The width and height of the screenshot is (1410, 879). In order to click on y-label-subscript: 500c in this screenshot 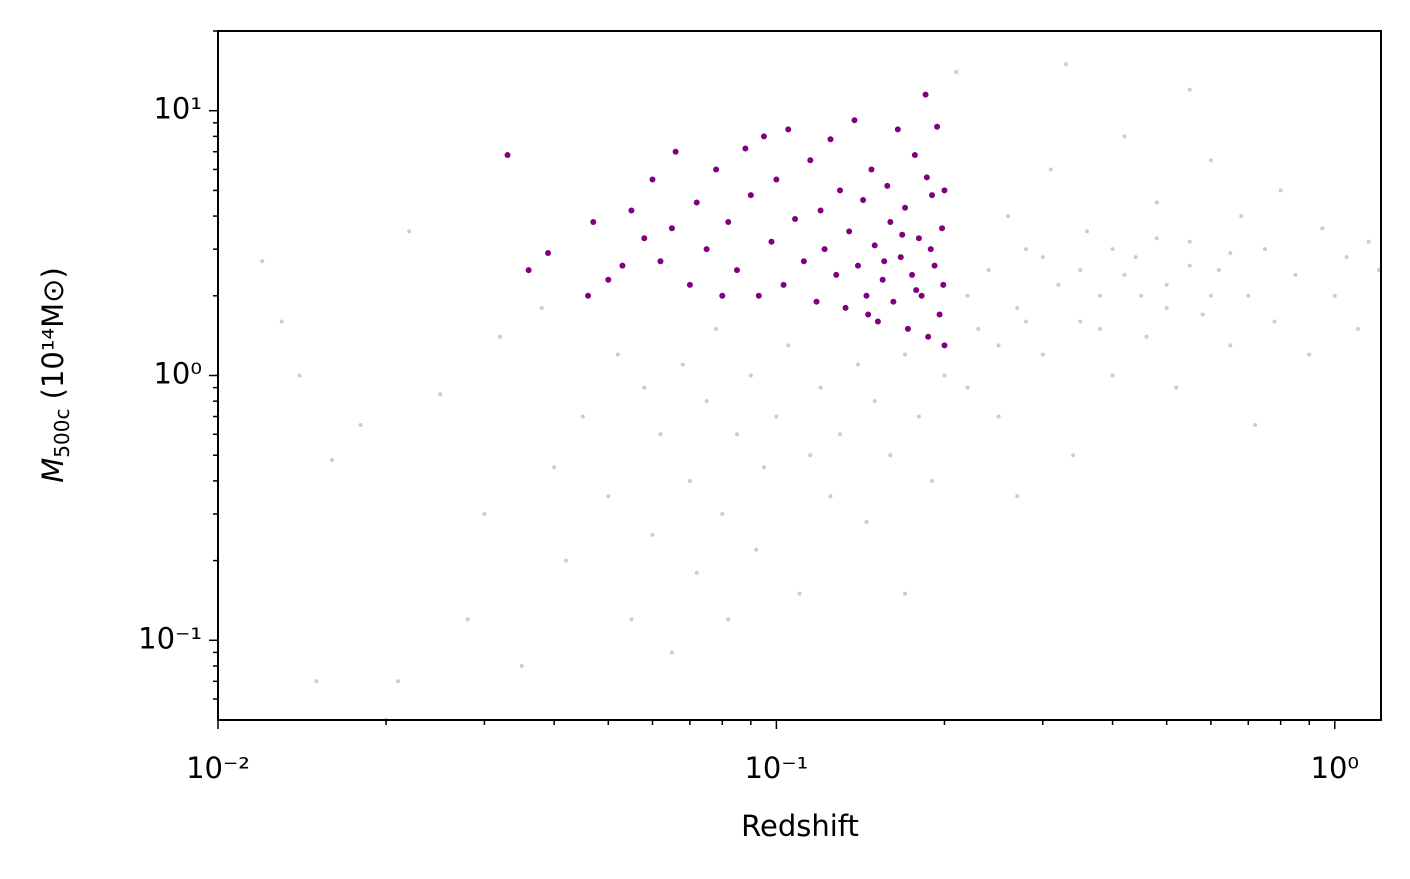, I will do `click(62, 433)`.